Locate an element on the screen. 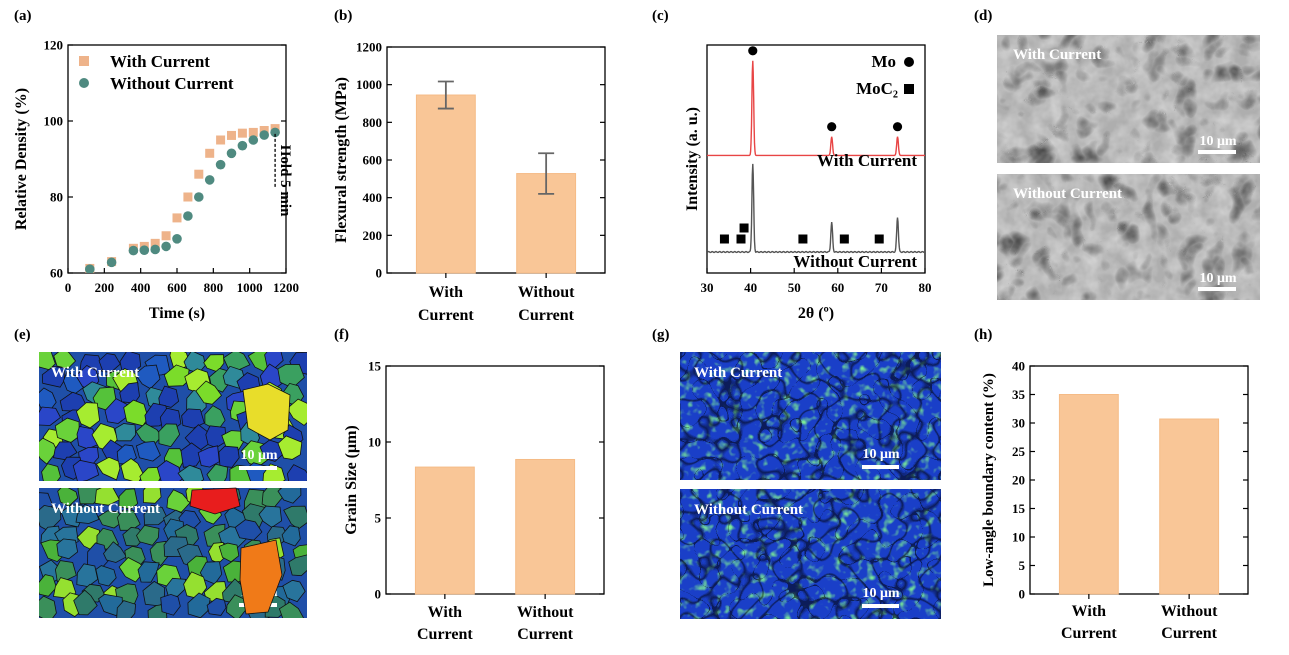 Image resolution: width=1289 pixels, height=655 pixels. lab-content-y-tick-label: 15 is located at coordinates (1019, 508).